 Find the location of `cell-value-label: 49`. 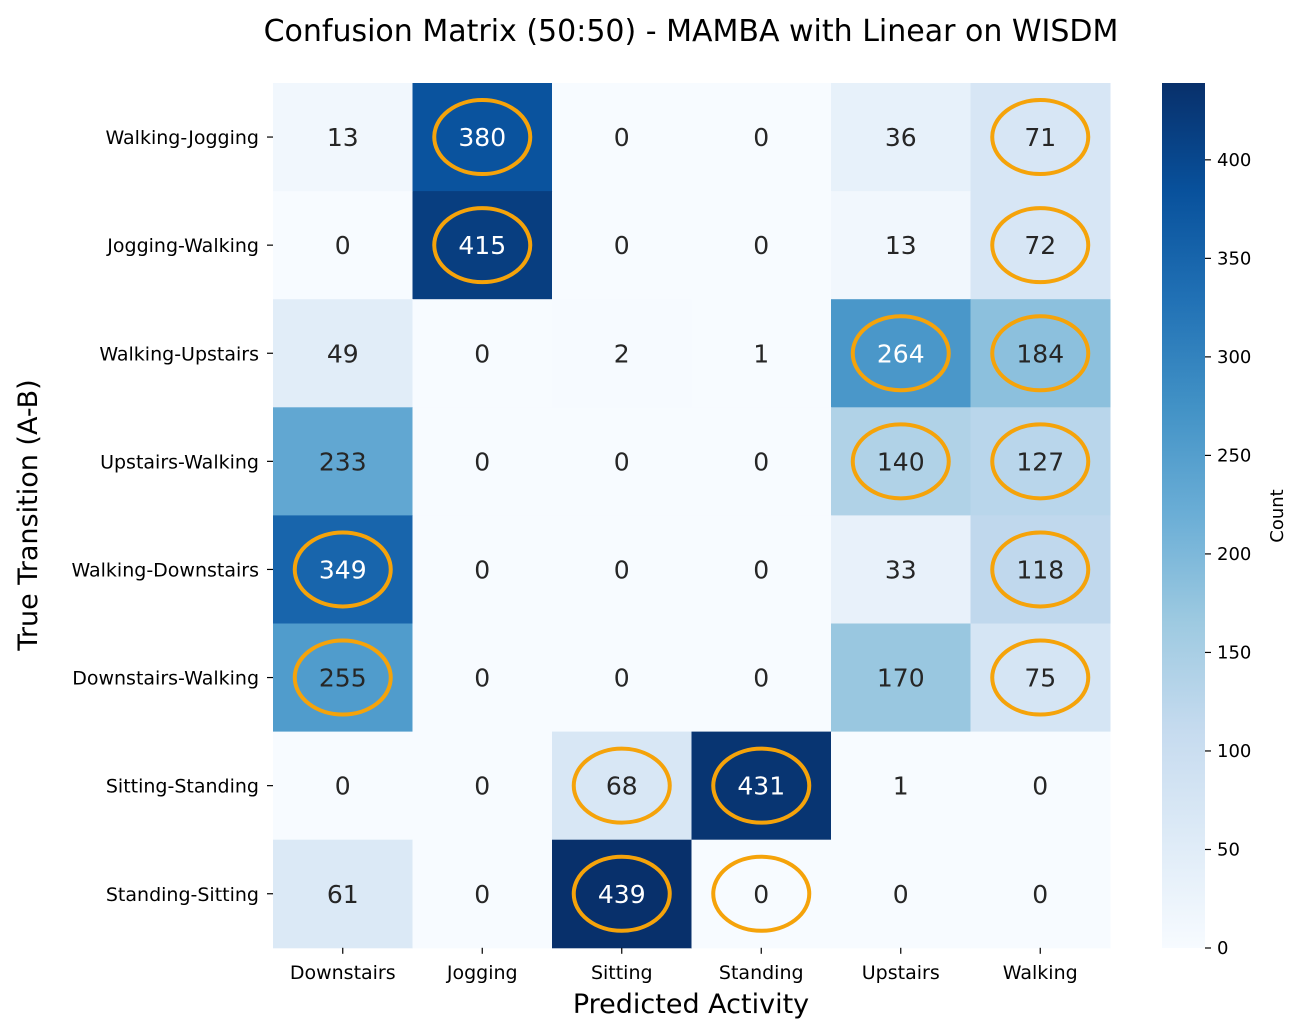

cell-value-label: 49 is located at coordinates (343, 353).